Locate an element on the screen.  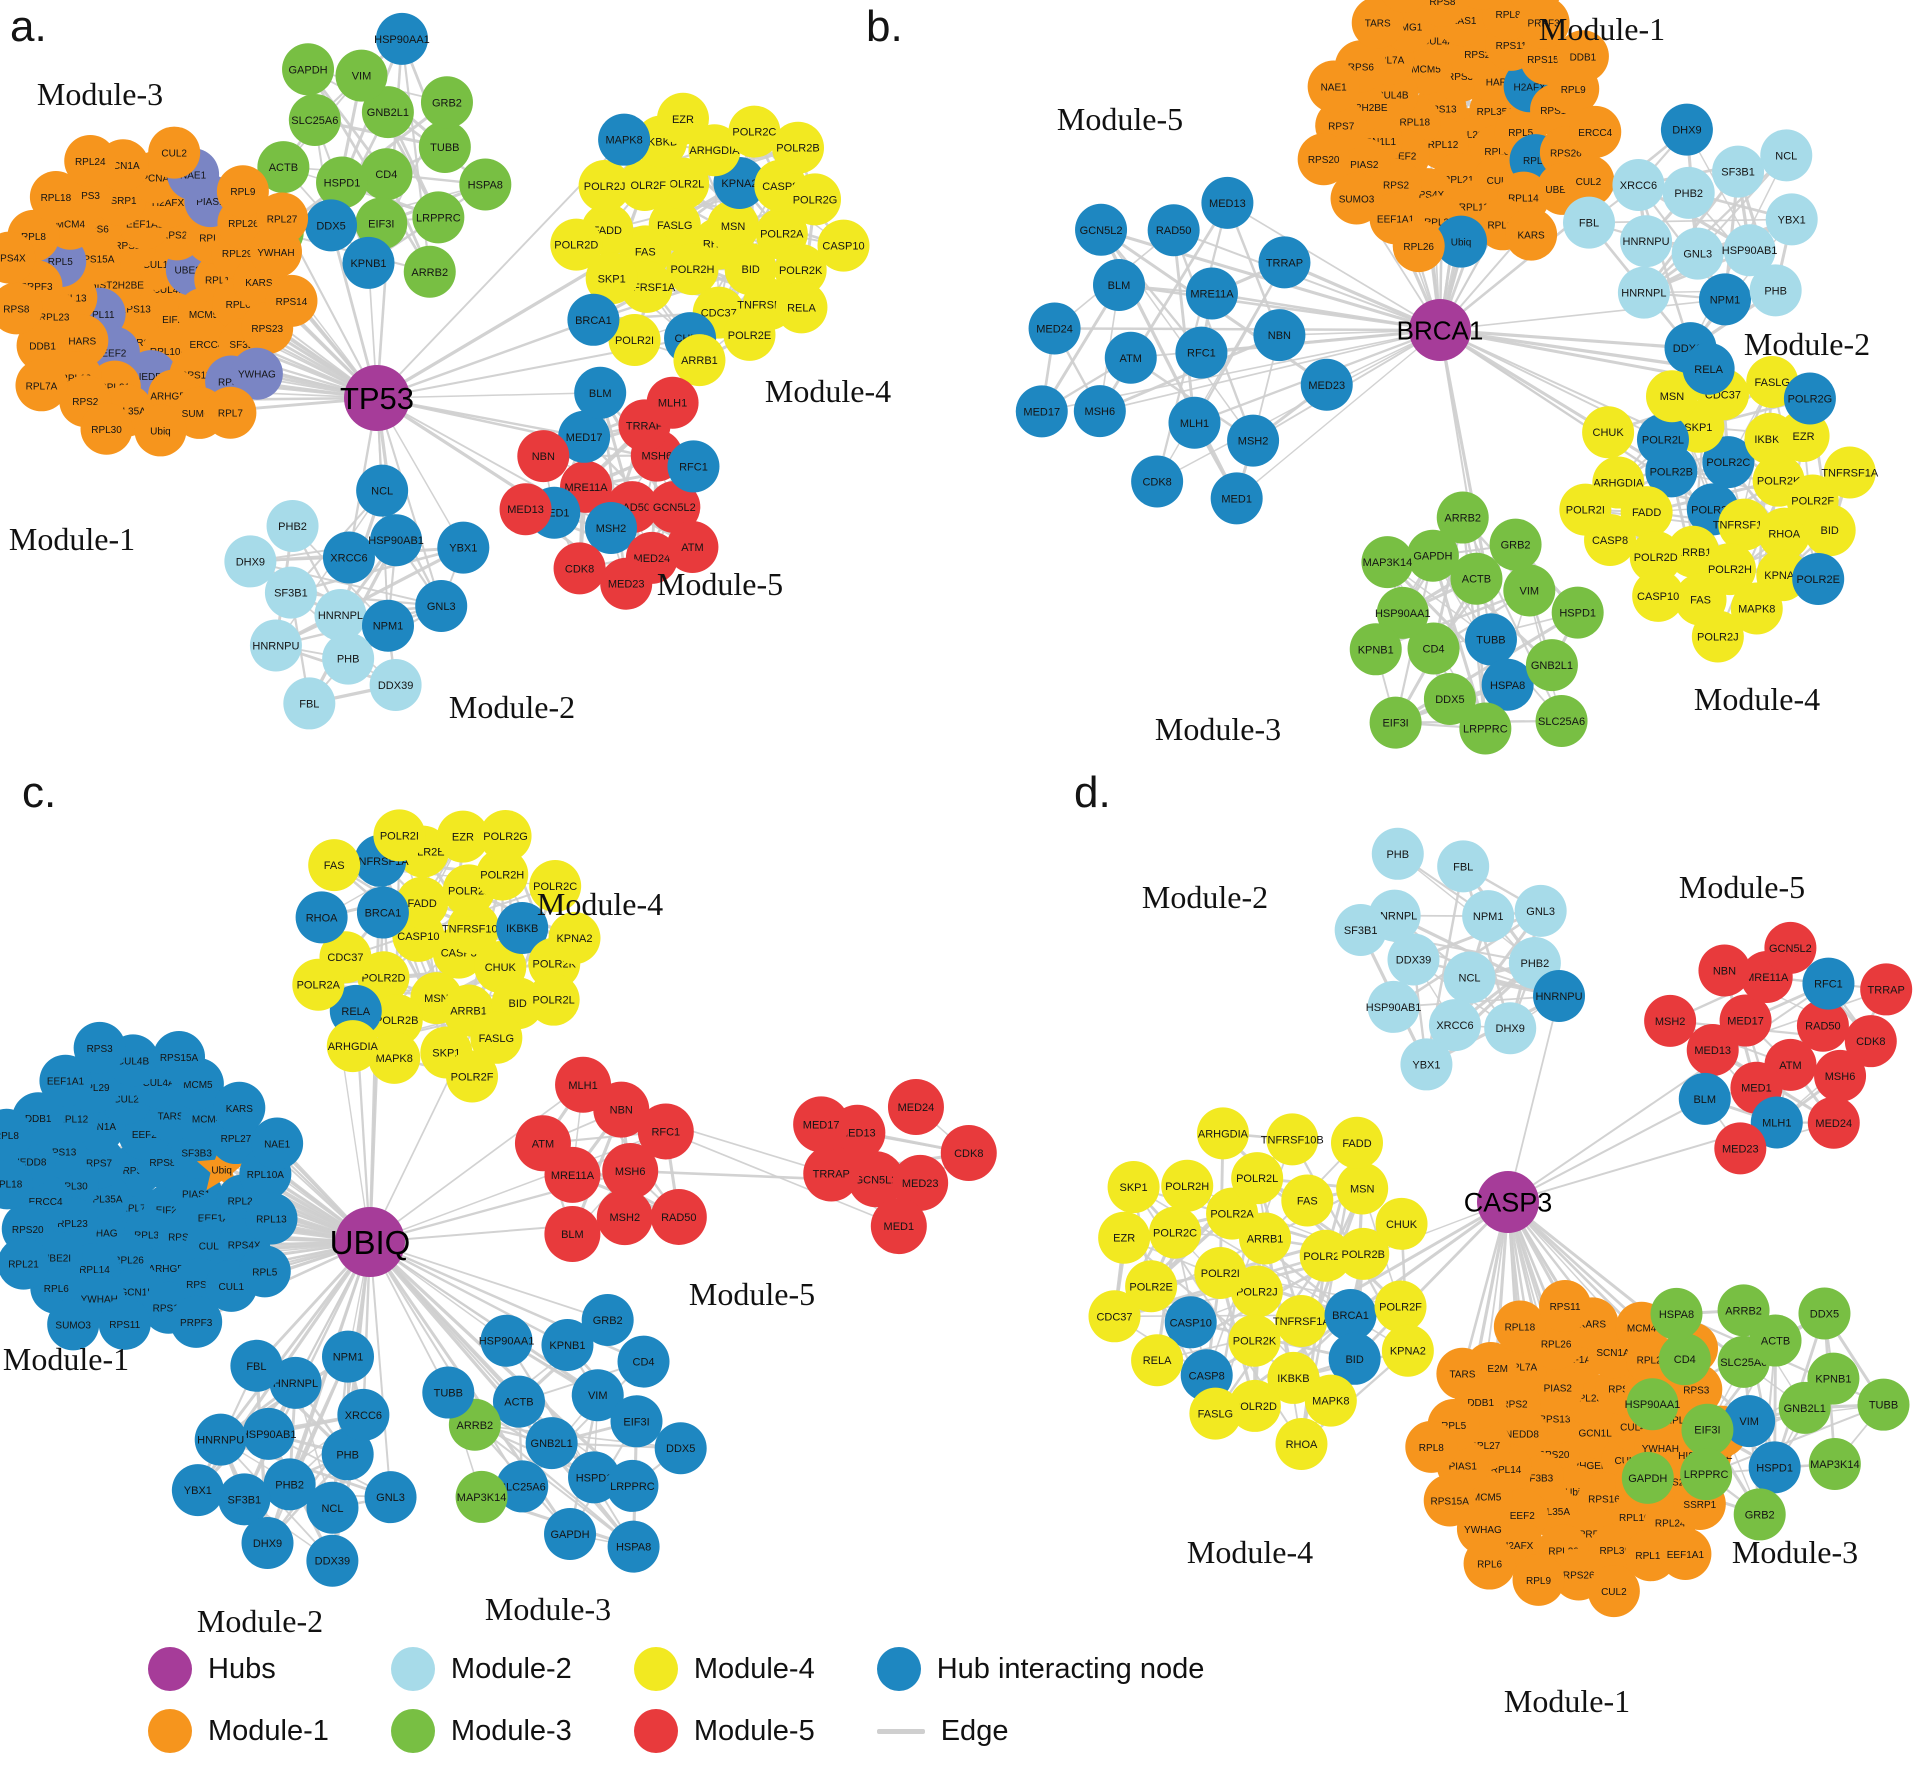
node-label: HSPA8 is located at coordinates (1507, 686).